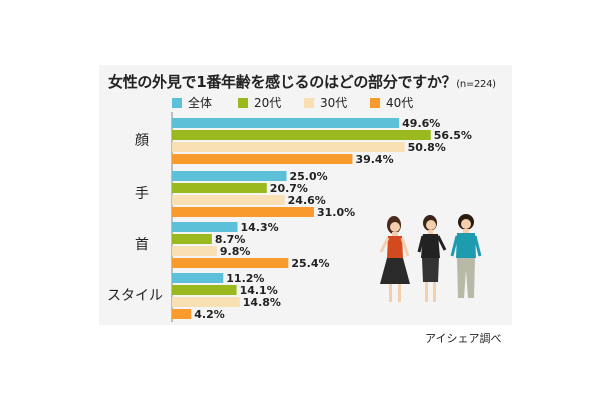  I want to click on legend-item-all: 全体, so click(192, 102).